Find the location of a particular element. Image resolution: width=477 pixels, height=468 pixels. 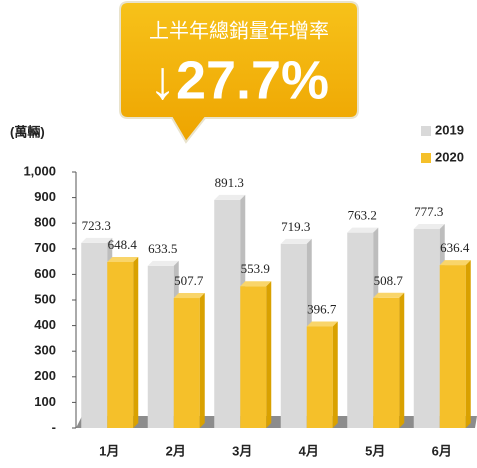

value-label: 723.3 is located at coordinates (96, 225).